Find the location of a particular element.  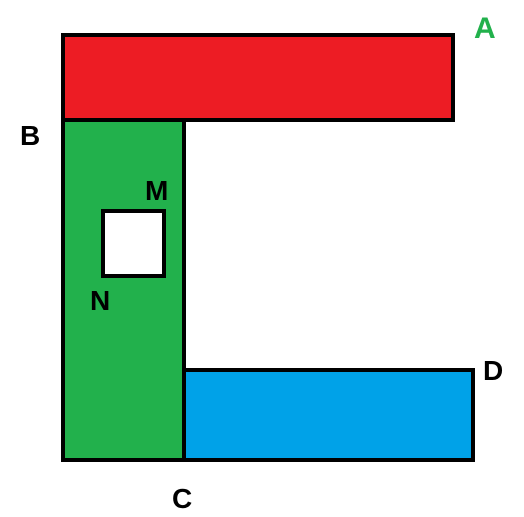

label-b: B is located at coordinates (30, 135).